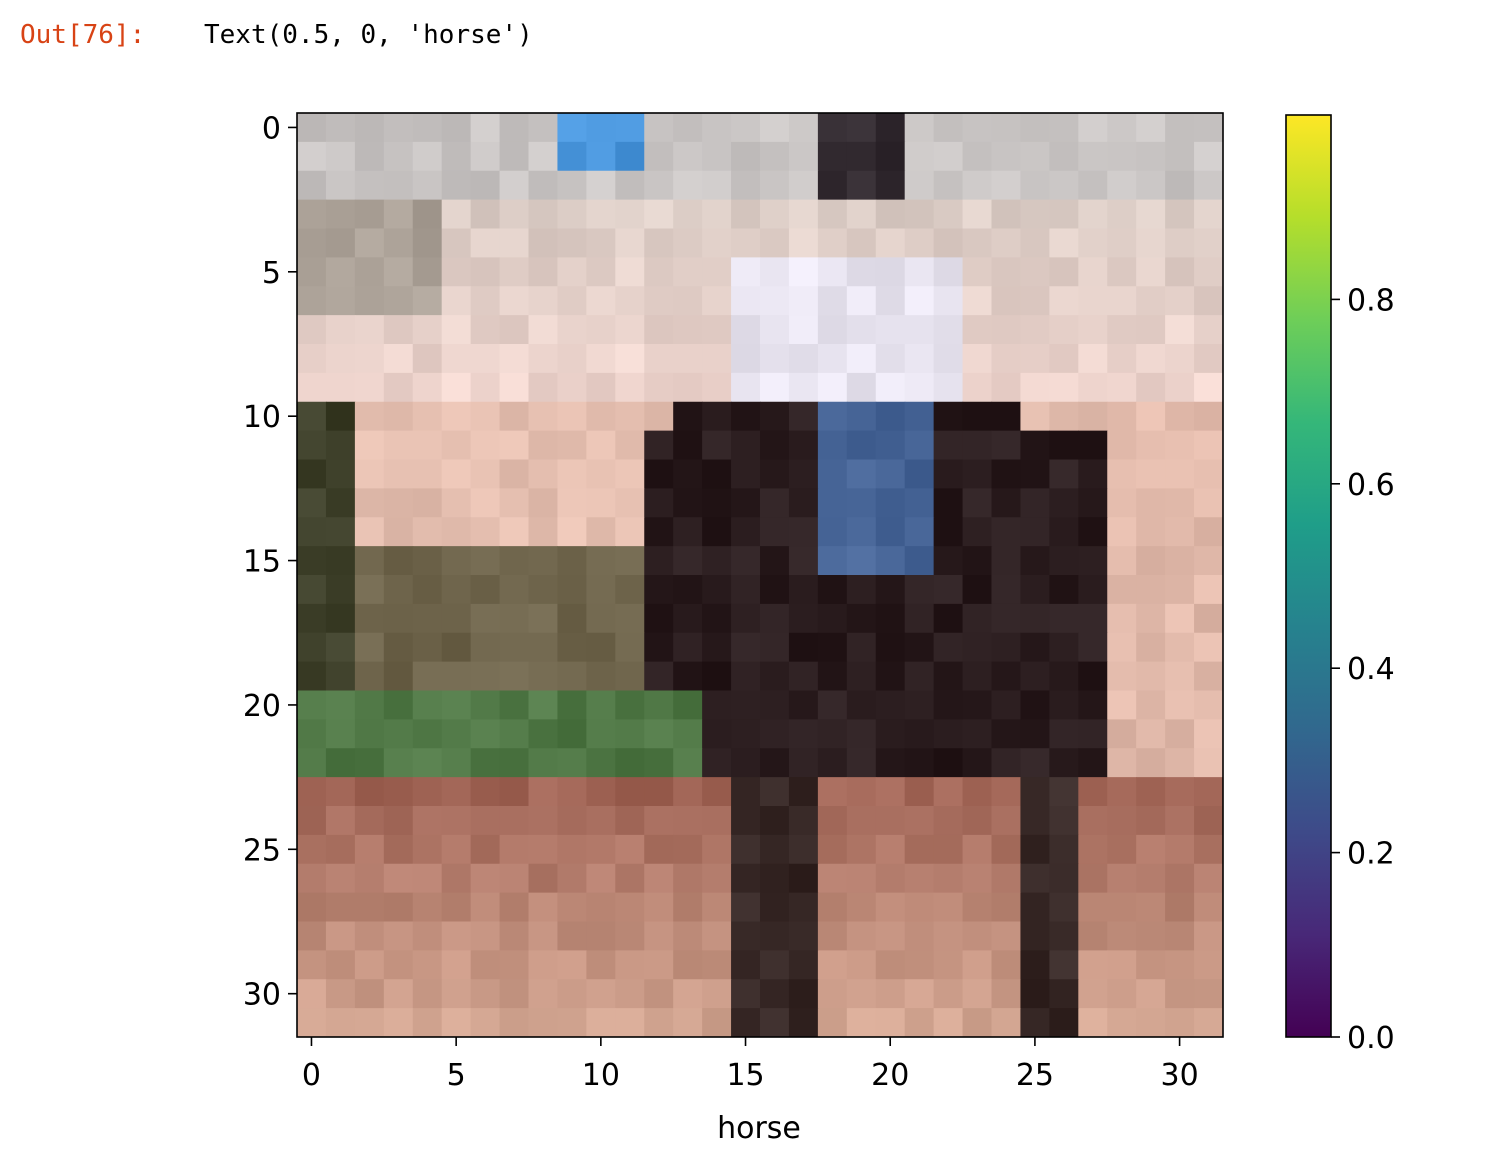  Describe the element at coordinates (1122, 359) in the screenshot. I see `pixel-r8-c28` at that location.